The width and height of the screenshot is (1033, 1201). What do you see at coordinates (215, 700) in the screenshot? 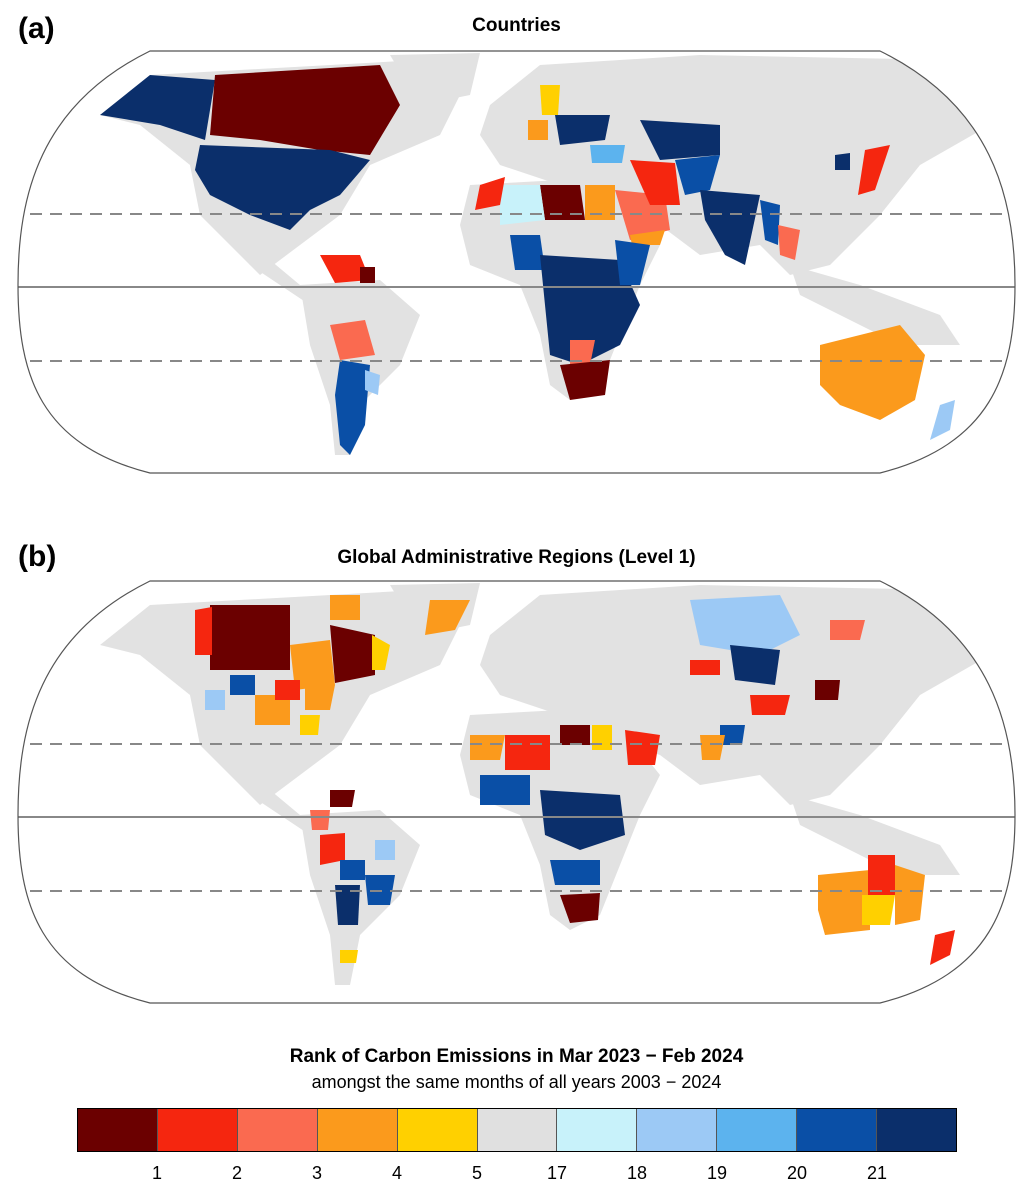
I see `region-us-northwest` at bounding box center [215, 700].